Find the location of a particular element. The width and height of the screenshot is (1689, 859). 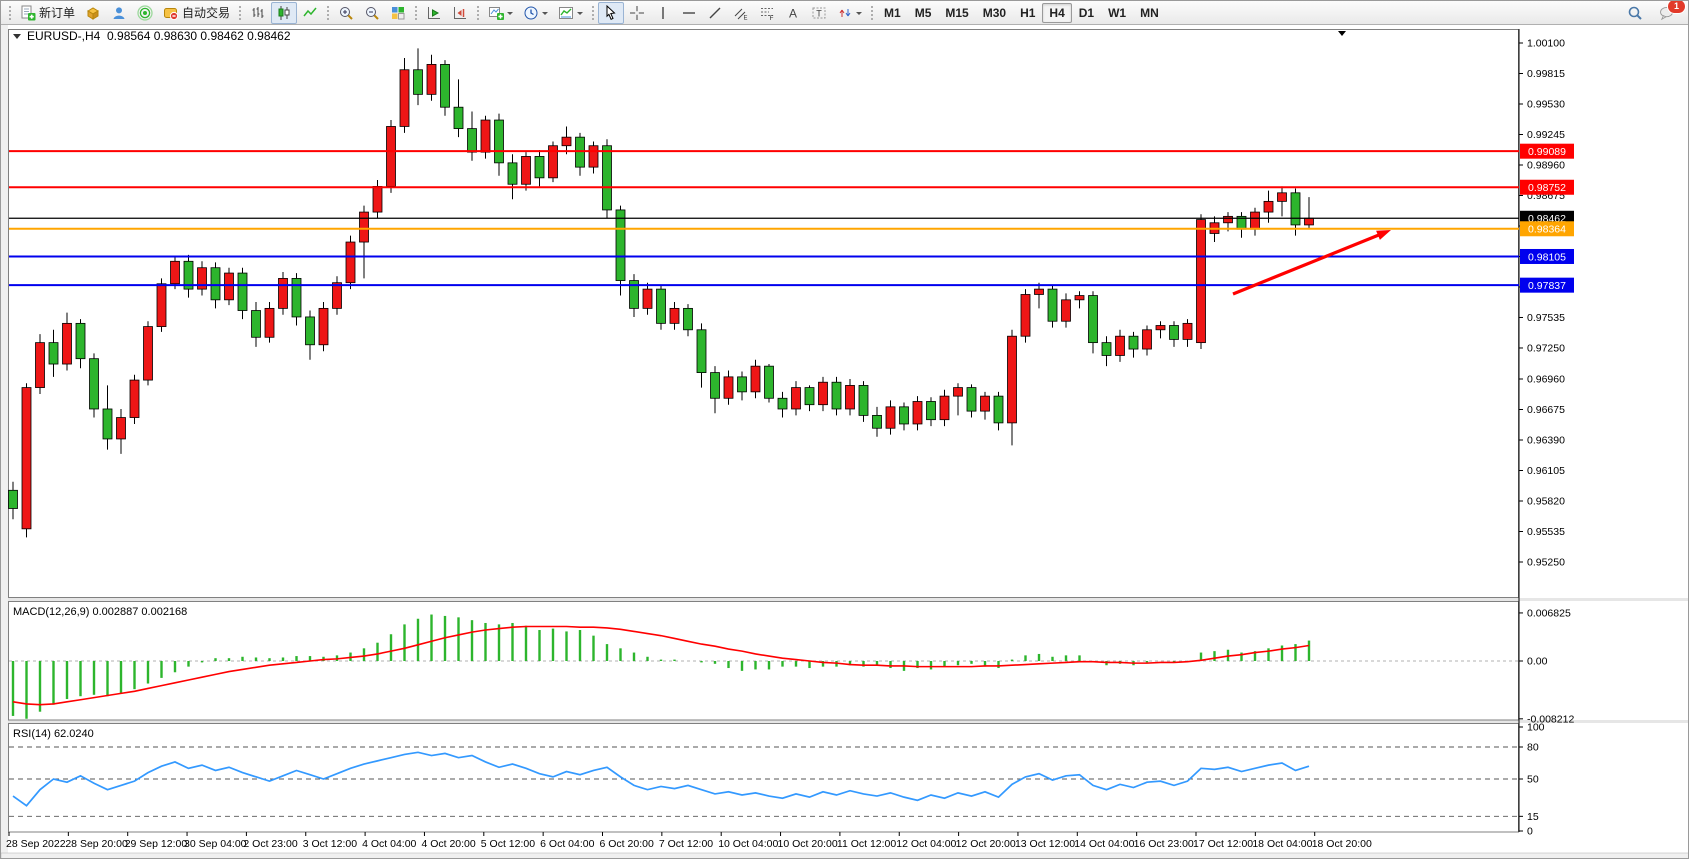

timeframe-m1-label: M1 is located at coordinates (892, 12).